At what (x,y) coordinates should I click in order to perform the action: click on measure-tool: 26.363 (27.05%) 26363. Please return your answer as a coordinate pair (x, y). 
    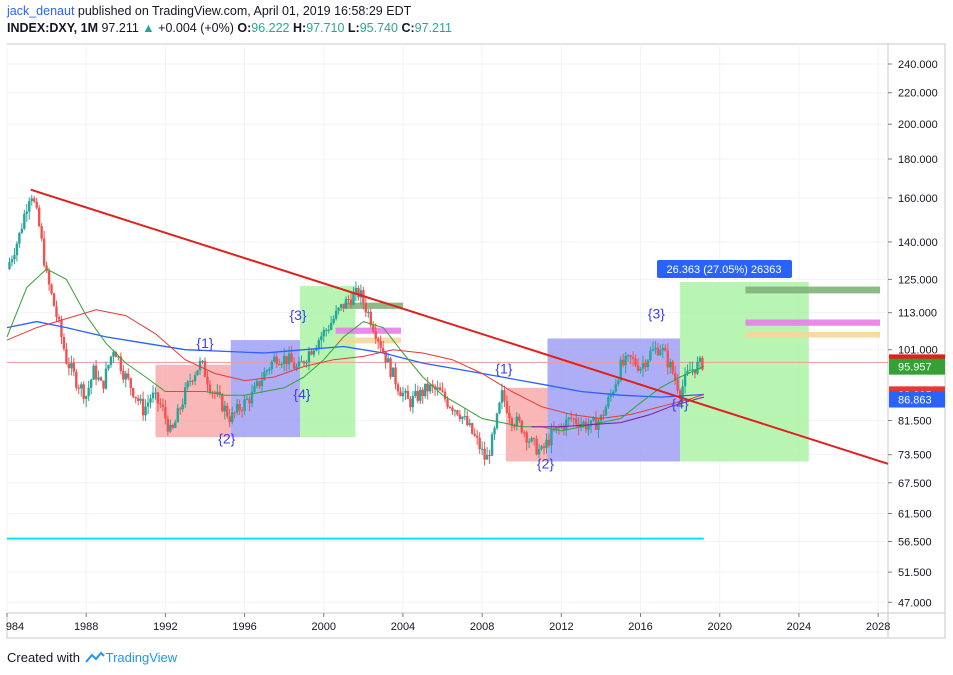
    Looking at the image, I should click on (724, 269).